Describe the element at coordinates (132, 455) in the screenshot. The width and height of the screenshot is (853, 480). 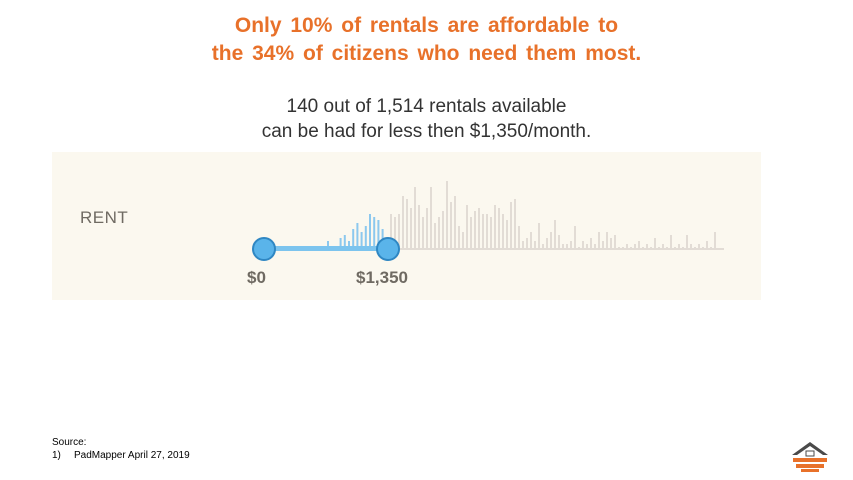
I see `source-item-text: PadMapper April 27, 2019` at that location.